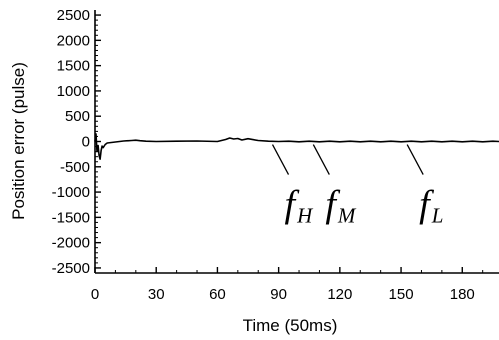  What do you see at coordinates (156, 294) in the screenshot?
I see `x-tick-label: 30` at bounding box center [156, 294].